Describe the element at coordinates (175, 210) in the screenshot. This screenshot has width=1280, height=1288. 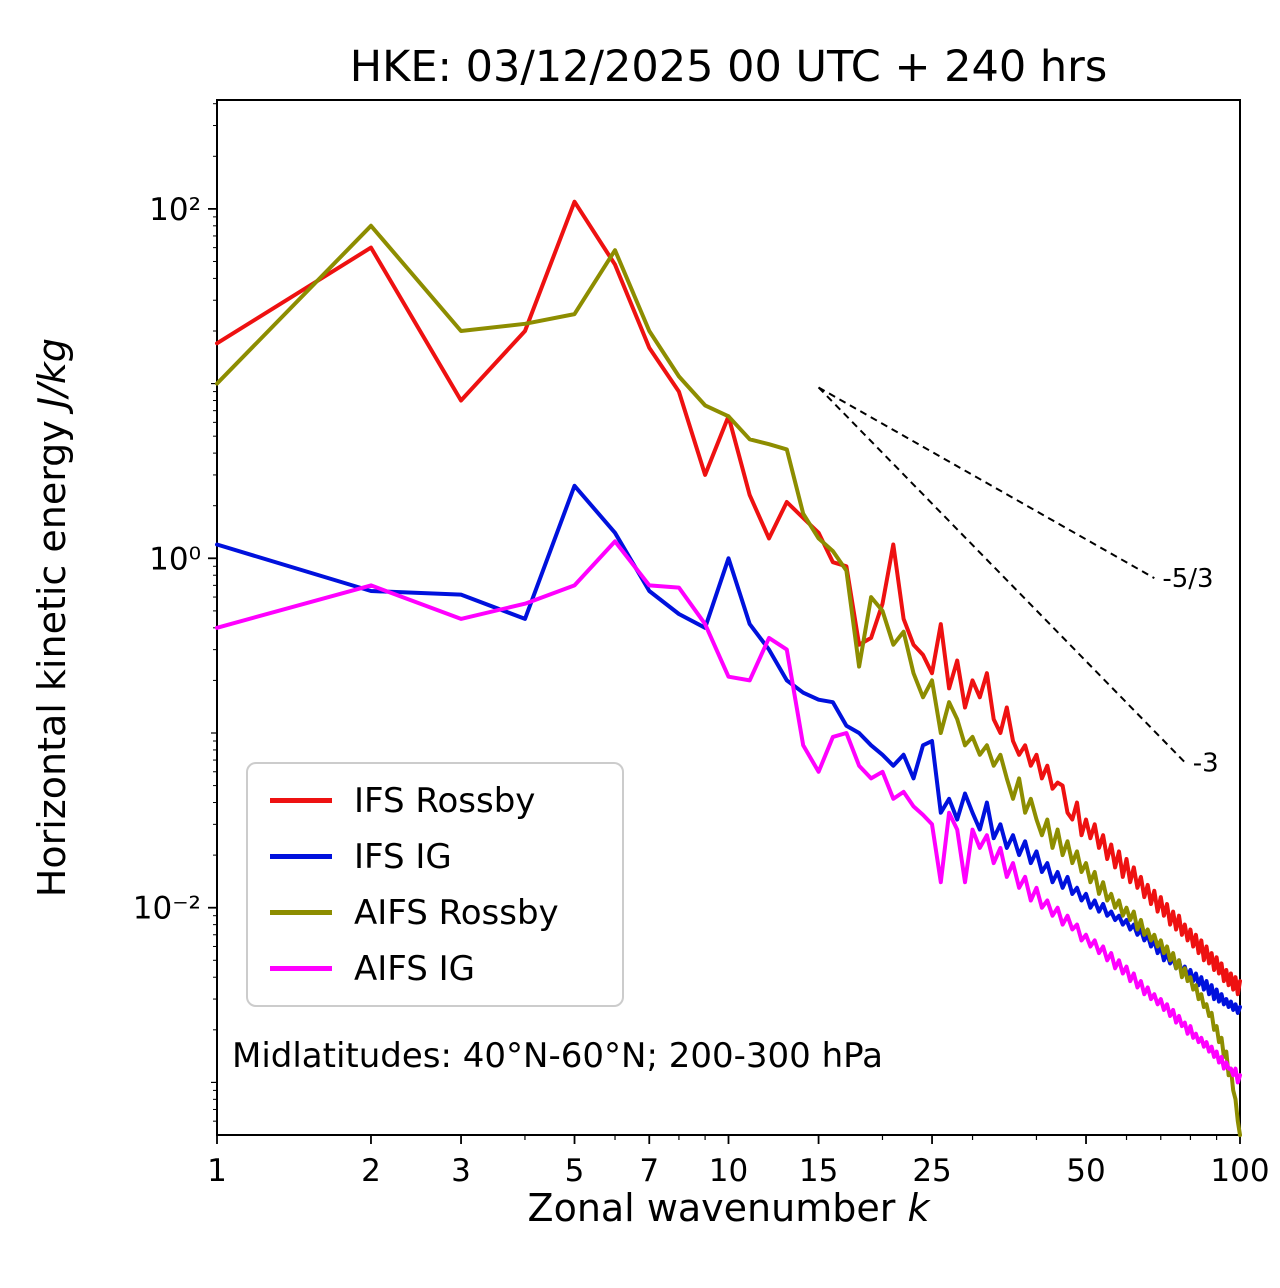
I see `y-tick-label: 10²` at that location.